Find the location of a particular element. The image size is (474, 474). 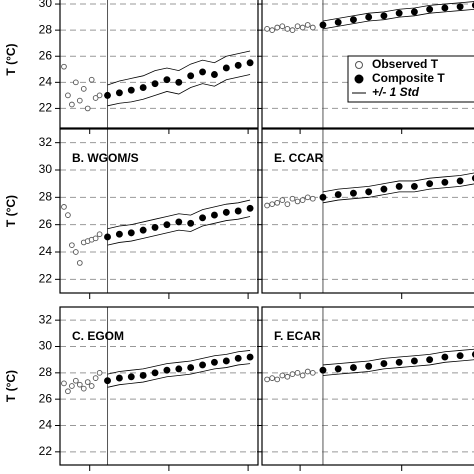

legend-box is located at coordinates (410, 79).